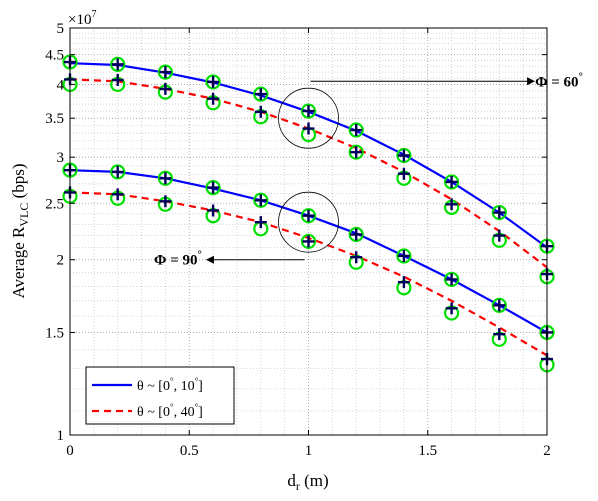 The height and width of the screenshot is (501, 598). I want to click on phi90-circle, so click(308, 222).